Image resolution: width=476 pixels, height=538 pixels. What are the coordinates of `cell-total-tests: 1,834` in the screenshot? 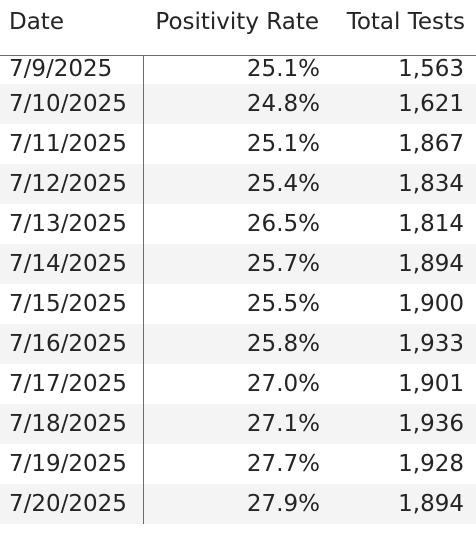 It's located at (431, 184).